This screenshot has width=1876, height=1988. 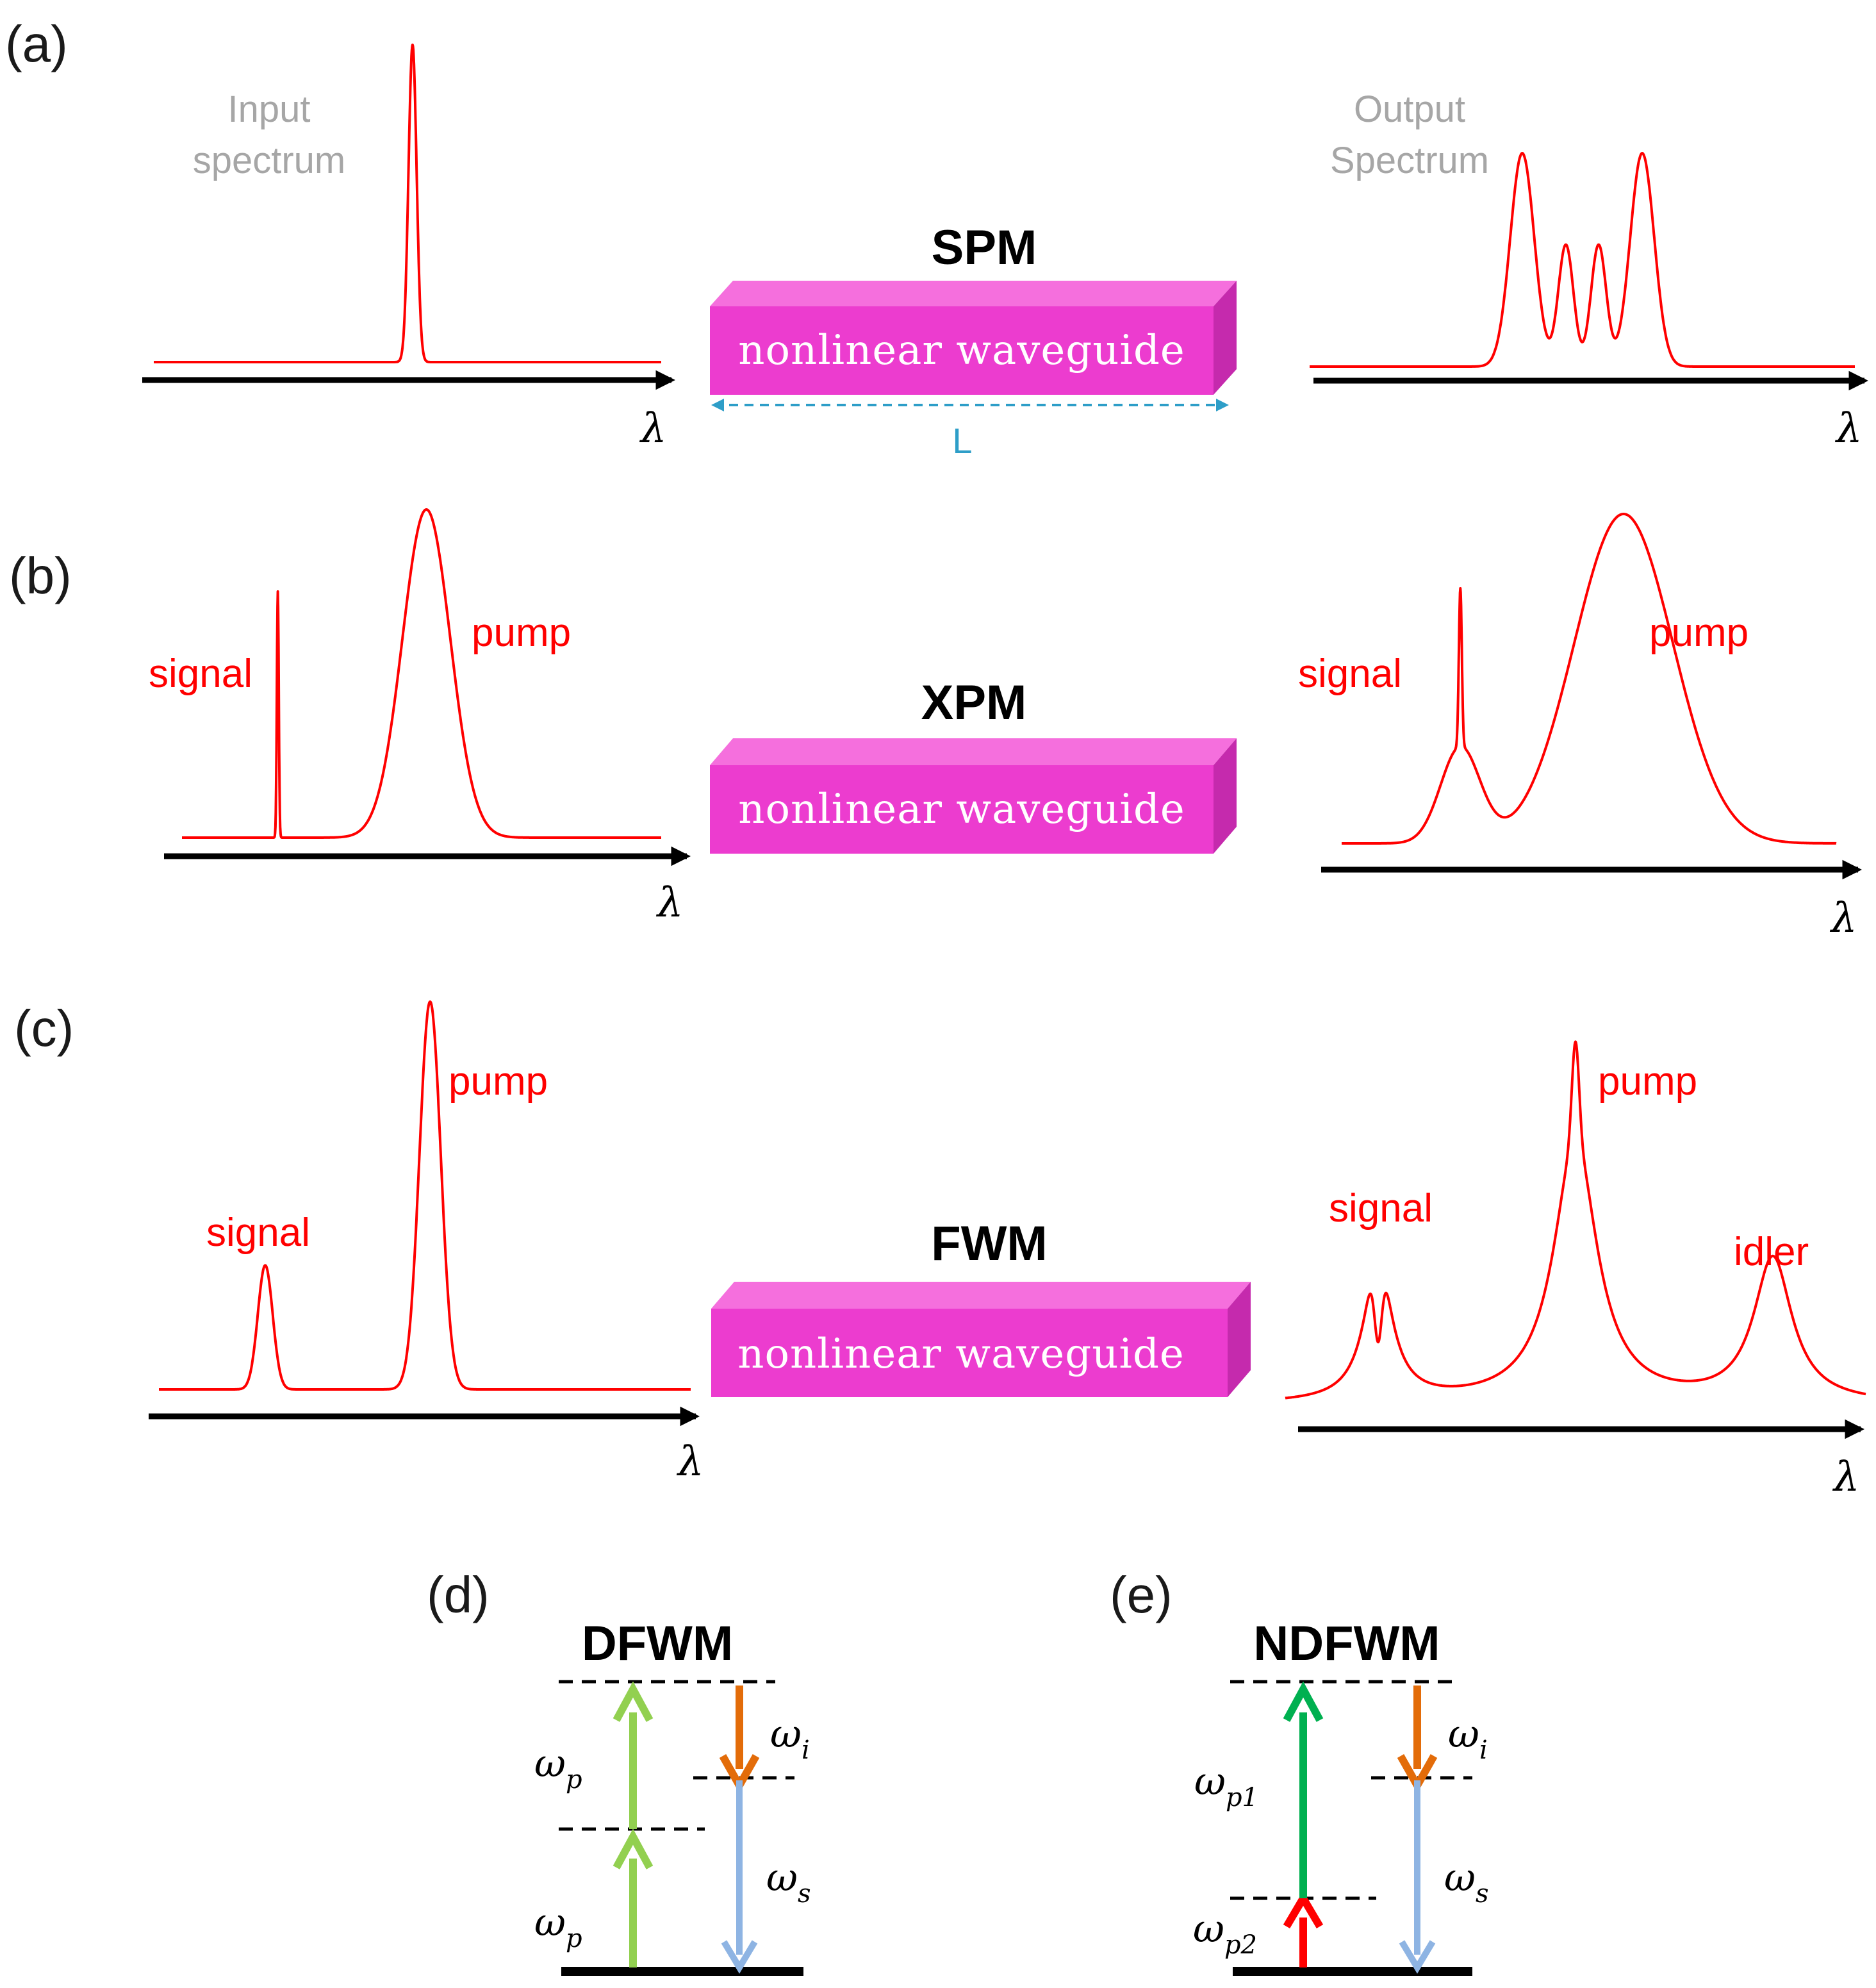 I want to click on process-title-spm: SPM, so click(x=984, y=247).